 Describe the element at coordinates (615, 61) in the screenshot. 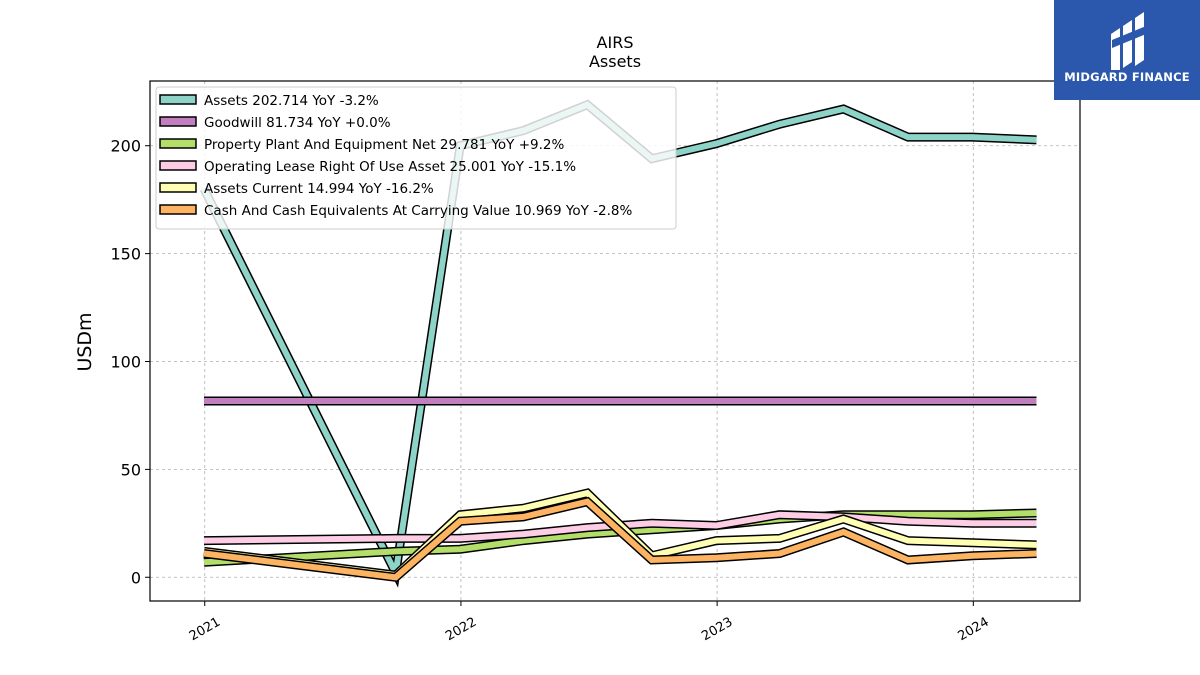

I see `chart-subtitle: Assets` at that location.